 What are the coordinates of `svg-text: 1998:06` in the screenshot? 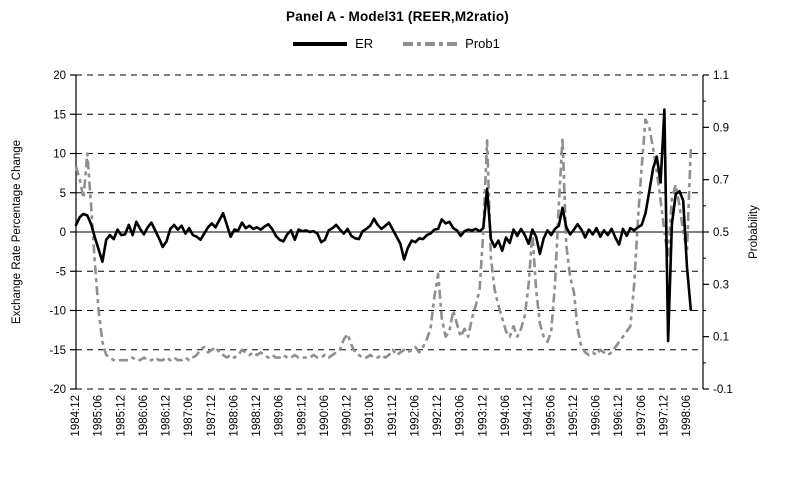 It's located at (687, 416).